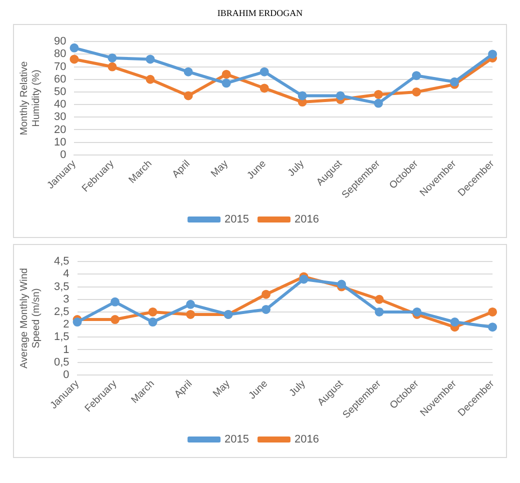 This screenshot has height=483, width=520. Describe the element at coordinates (60, 130) in the screenshot. I see `y-tick-label: 20` at that location.